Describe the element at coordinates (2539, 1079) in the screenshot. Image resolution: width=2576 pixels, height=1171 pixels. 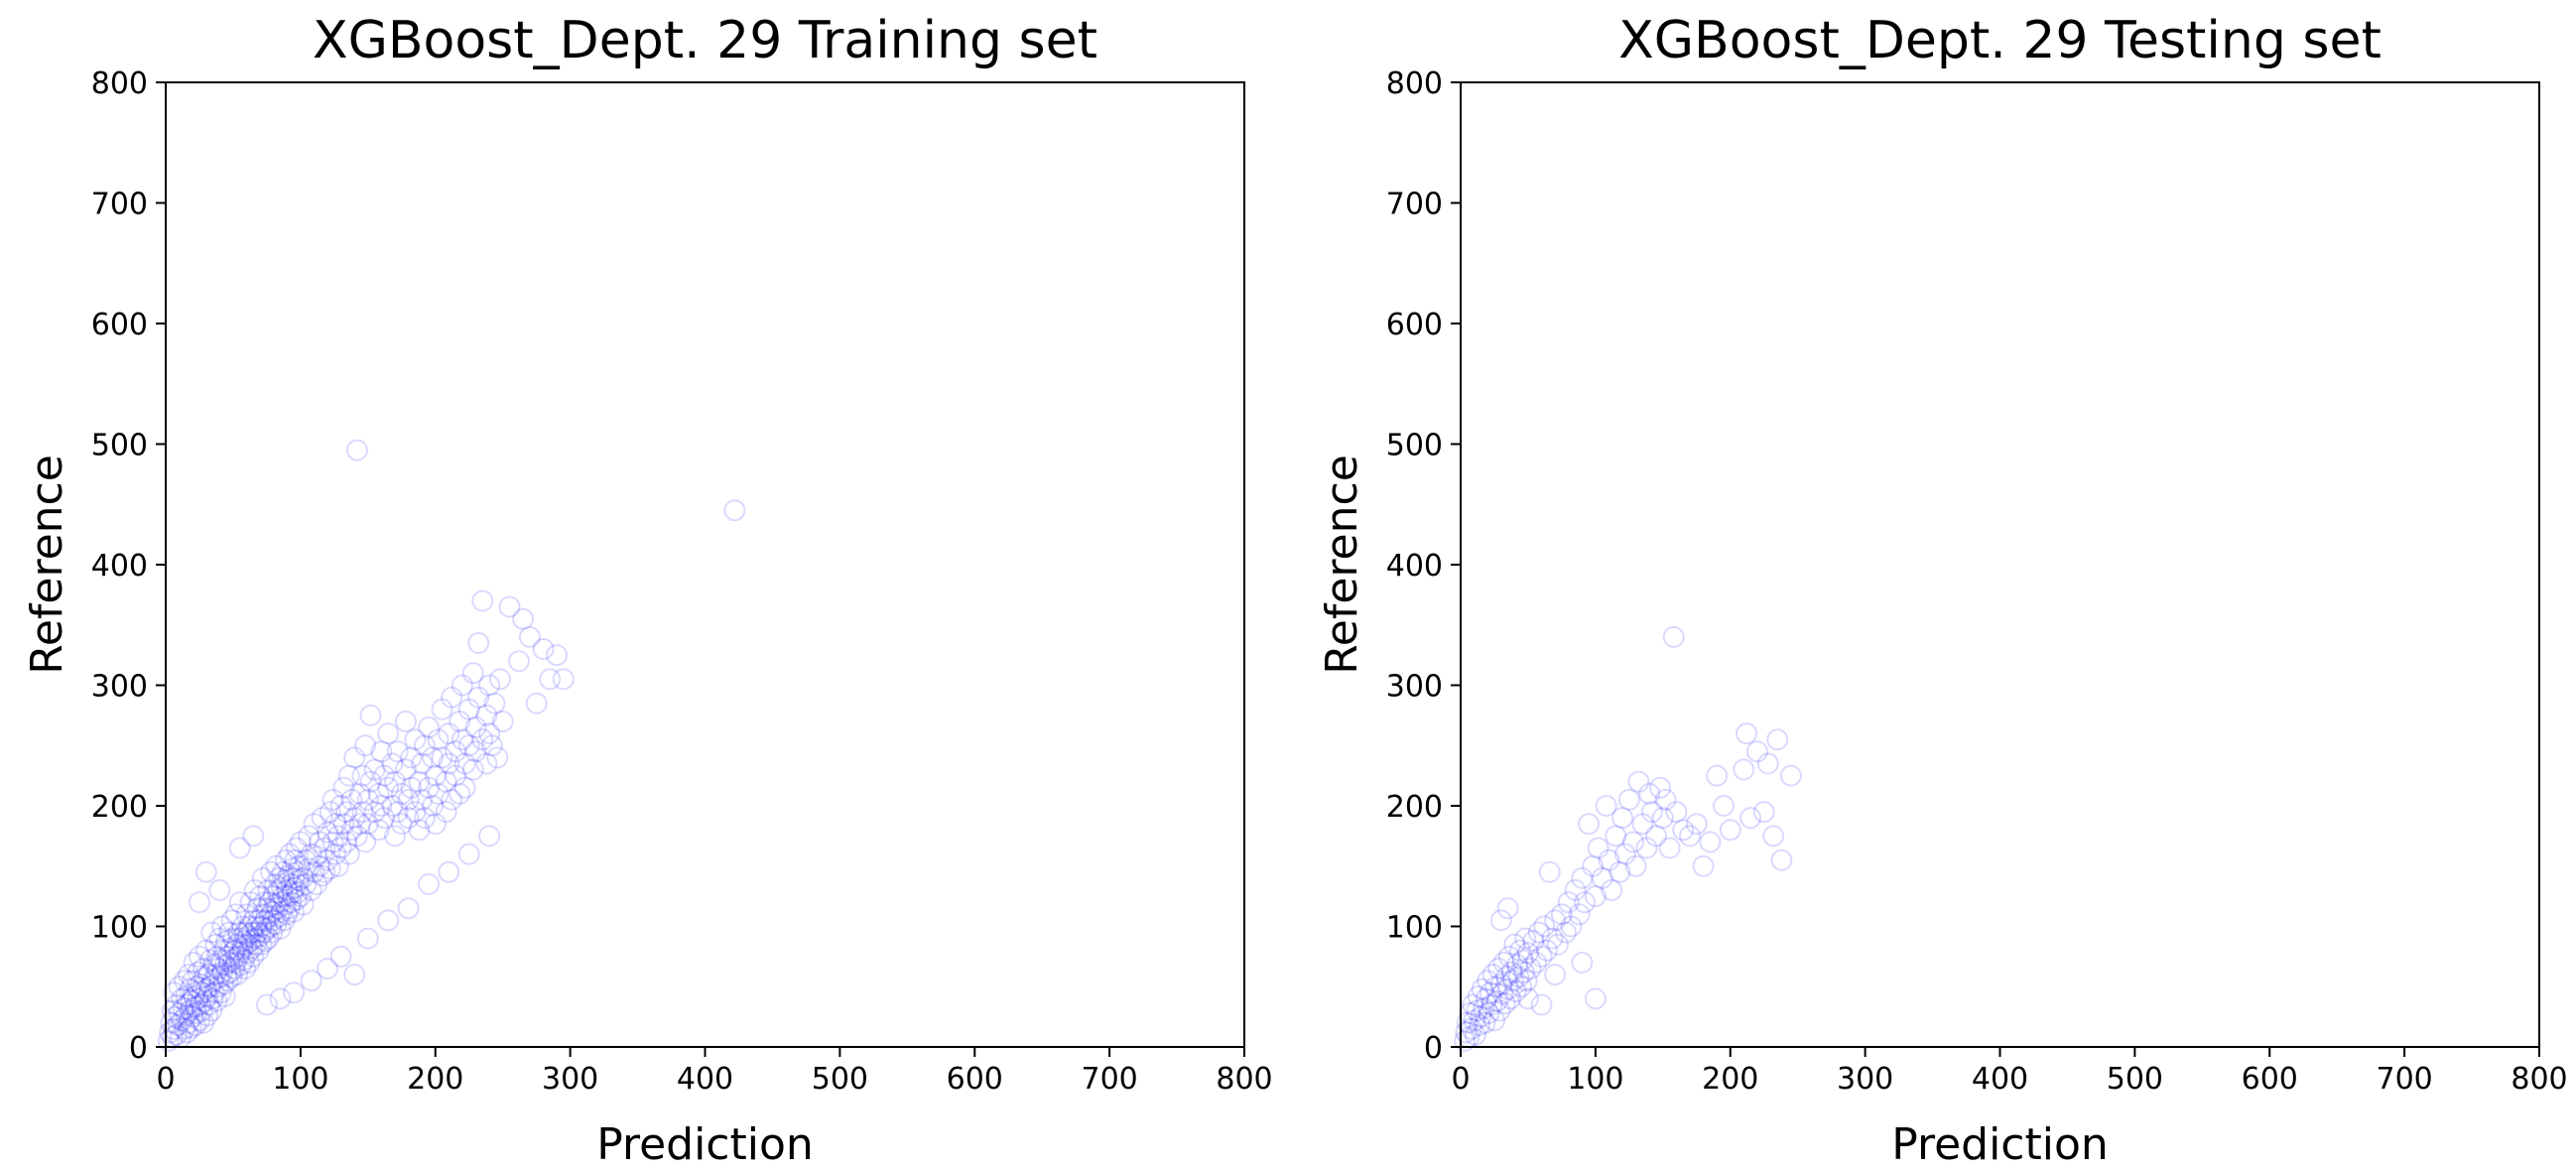
I see `x-tick-label: 800` at that location.